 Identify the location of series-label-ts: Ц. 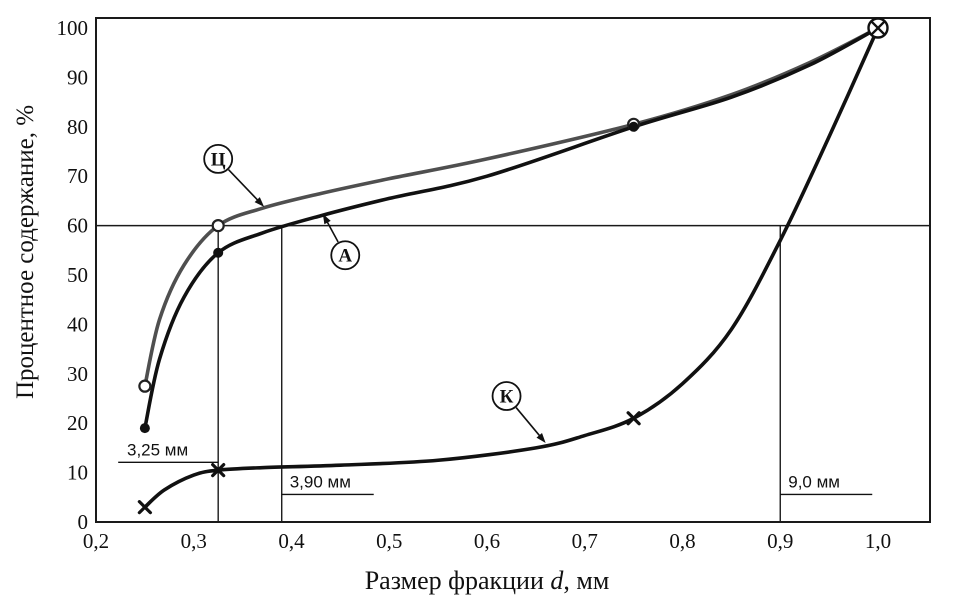
(234, 175).